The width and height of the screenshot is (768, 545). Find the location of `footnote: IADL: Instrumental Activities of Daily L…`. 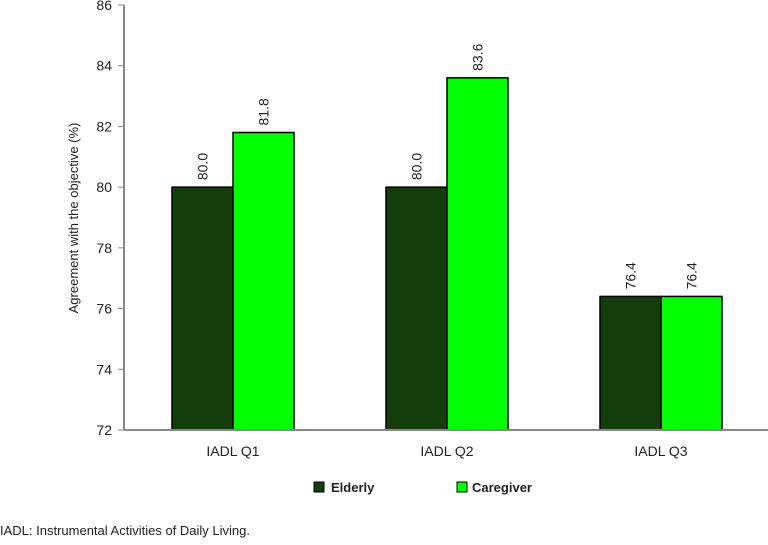

footnote: IADL: Instrumental Activities of Daily L… is located at coordinates (125, 530).